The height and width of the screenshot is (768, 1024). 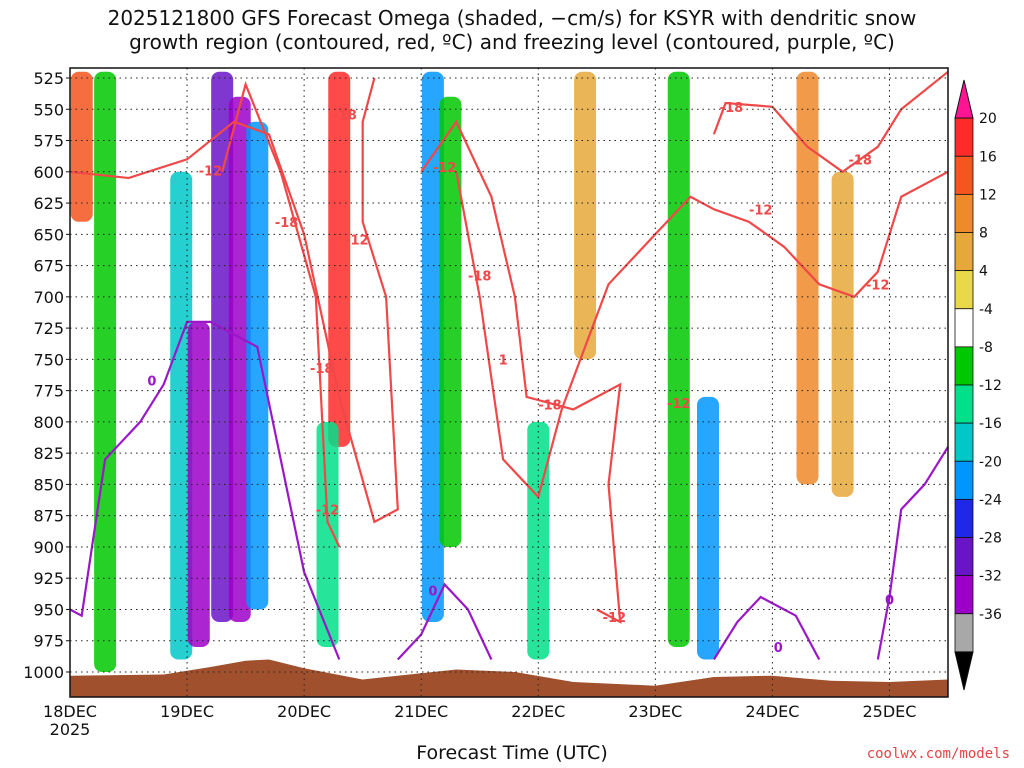 What do you see at coordinates (322, 369) in the screenshot?
I see `contour-label-6: -18` at bounding box center [322, 369].